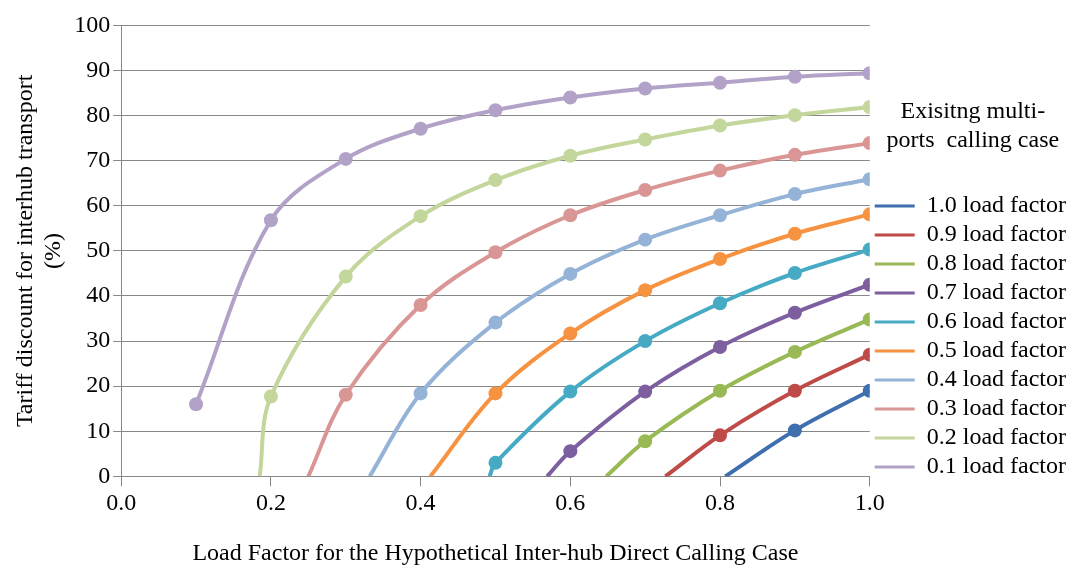 This screenshot has width=1088, height=580. I want to click on y-tick-label: 90, so click(98, 68).